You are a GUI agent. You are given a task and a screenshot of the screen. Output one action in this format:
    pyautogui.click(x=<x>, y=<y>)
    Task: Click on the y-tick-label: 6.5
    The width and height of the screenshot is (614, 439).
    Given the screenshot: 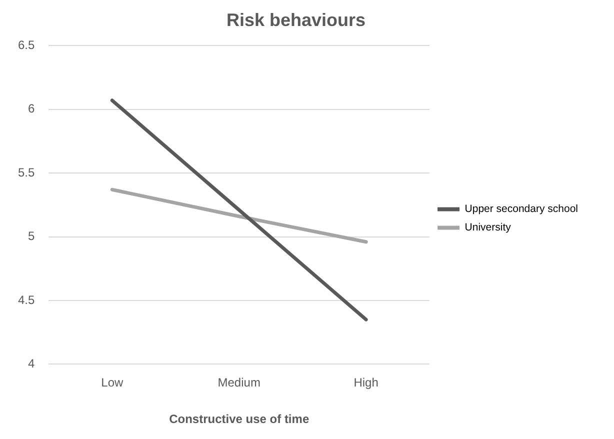 What is the action you would take?
    pyautogui.click(x=26, y=45)
    